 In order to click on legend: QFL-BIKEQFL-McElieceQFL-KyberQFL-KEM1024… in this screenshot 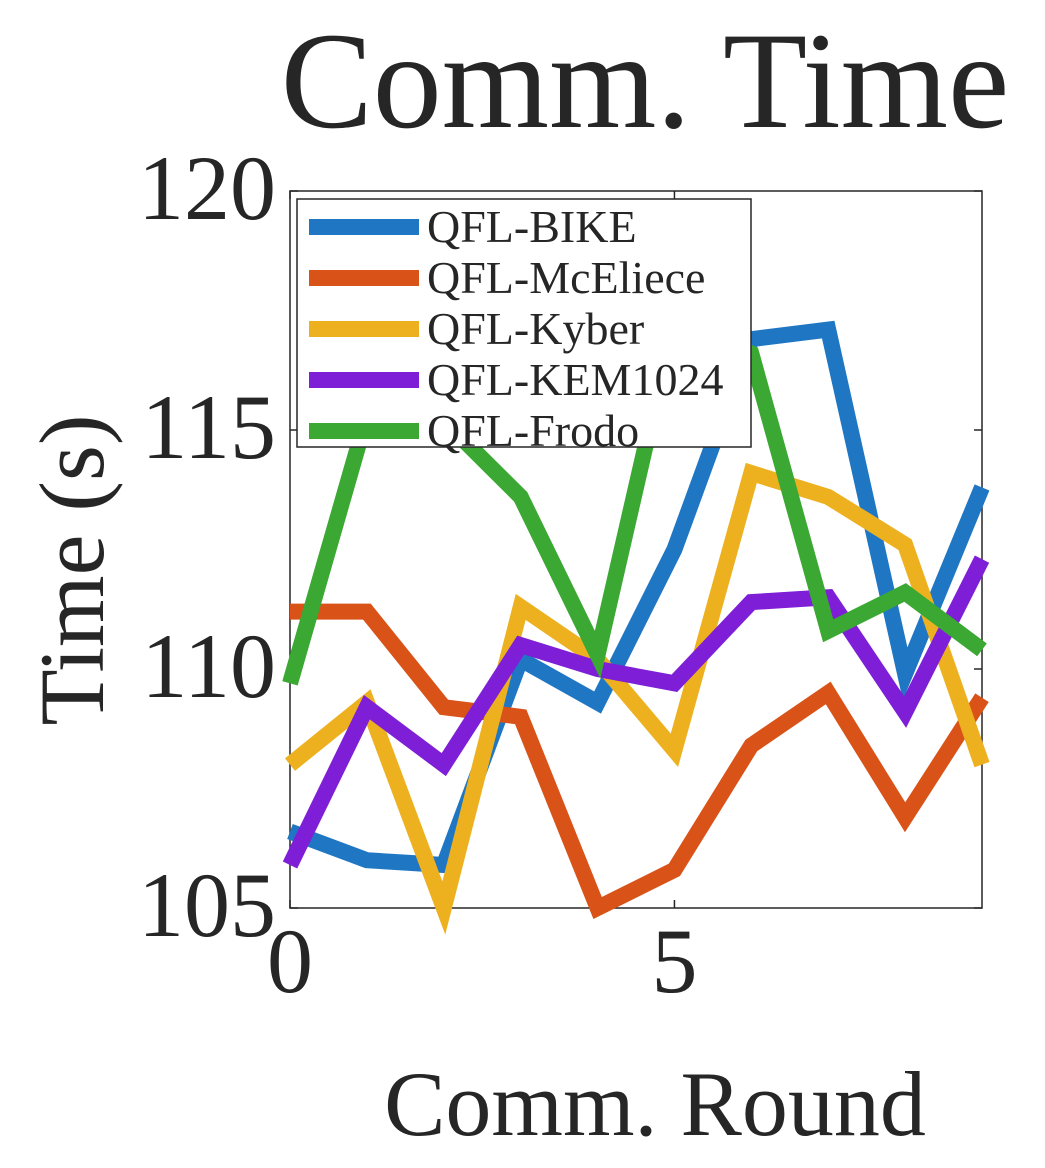, I will do `click(524, 327)`.